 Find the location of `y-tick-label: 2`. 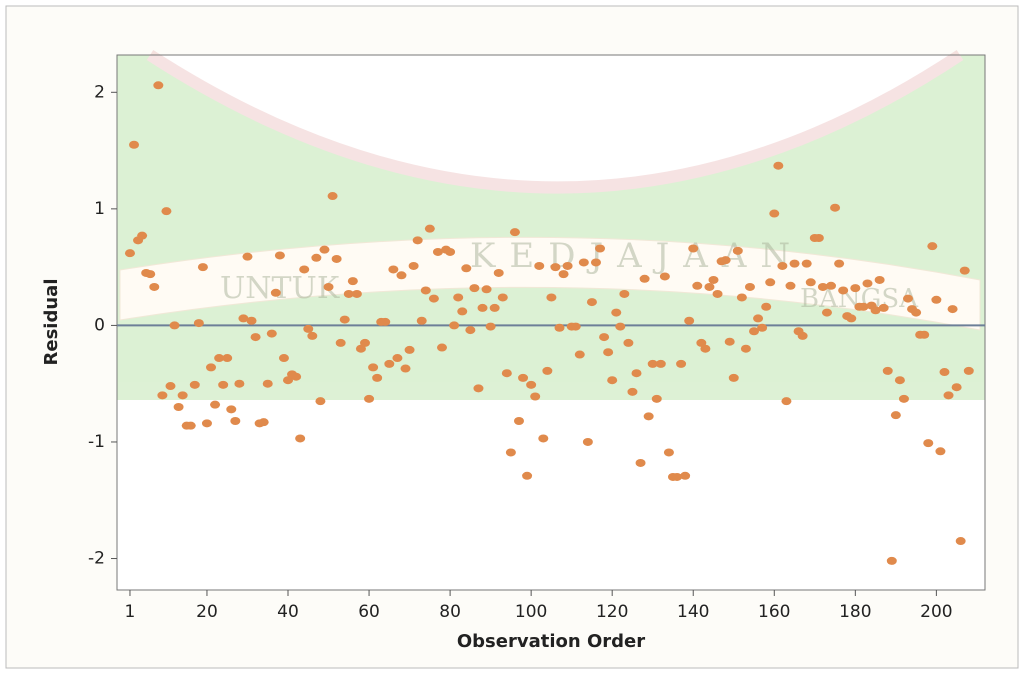

y-tick-label: 2 is located at coordinates (99, 92).